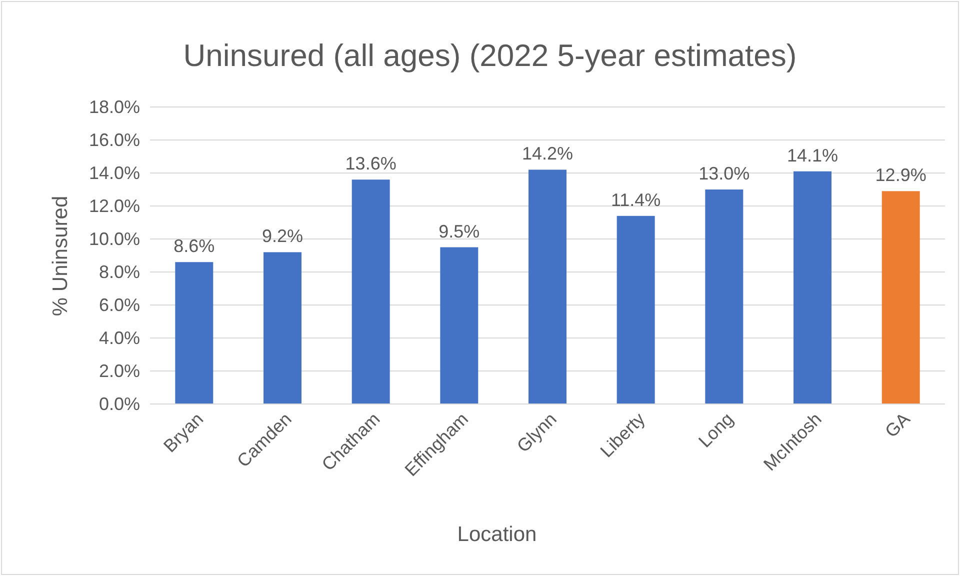 The width and height of the screenshot is (961, 577). I want to click on x-axis-title: Location, so click(497, 534).